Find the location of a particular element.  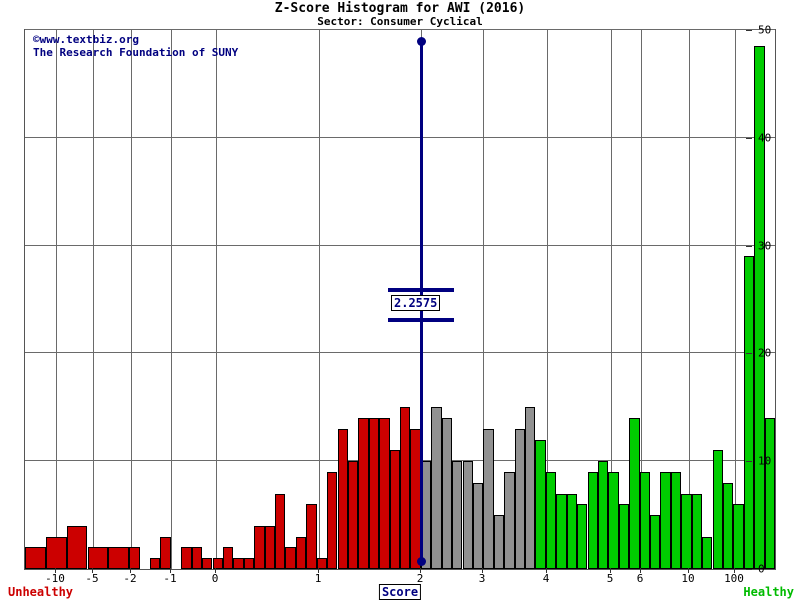

x-tick-label--5: -5 is located at coordinates (92, 578).